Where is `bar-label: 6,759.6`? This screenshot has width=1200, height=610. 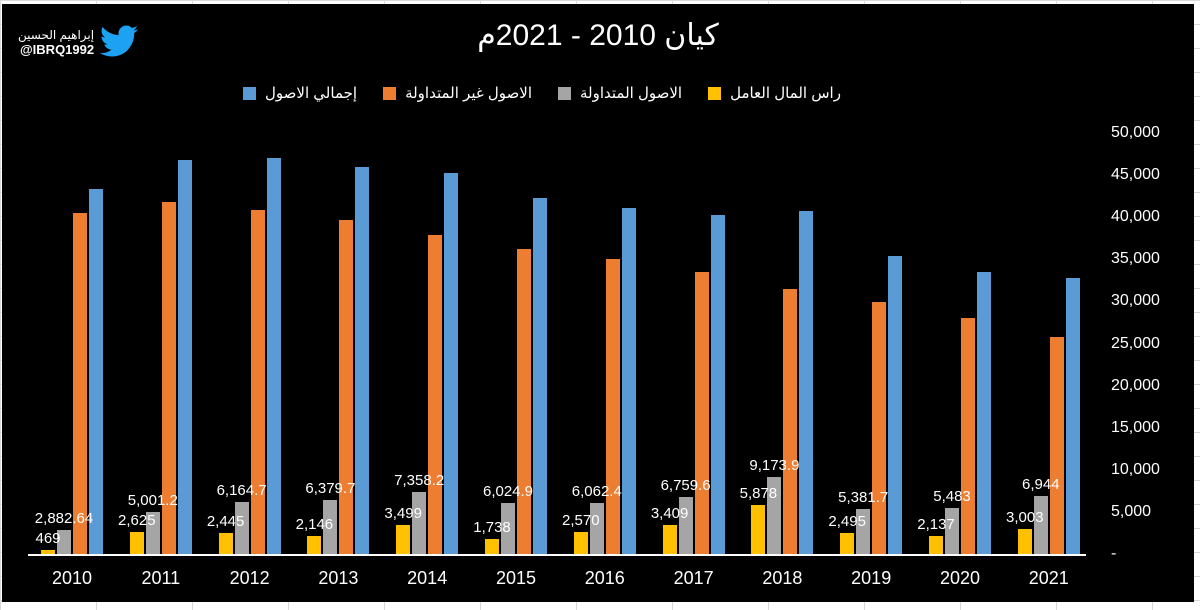 bar-label: 6,759.6 is located at coordinates (685, 486).